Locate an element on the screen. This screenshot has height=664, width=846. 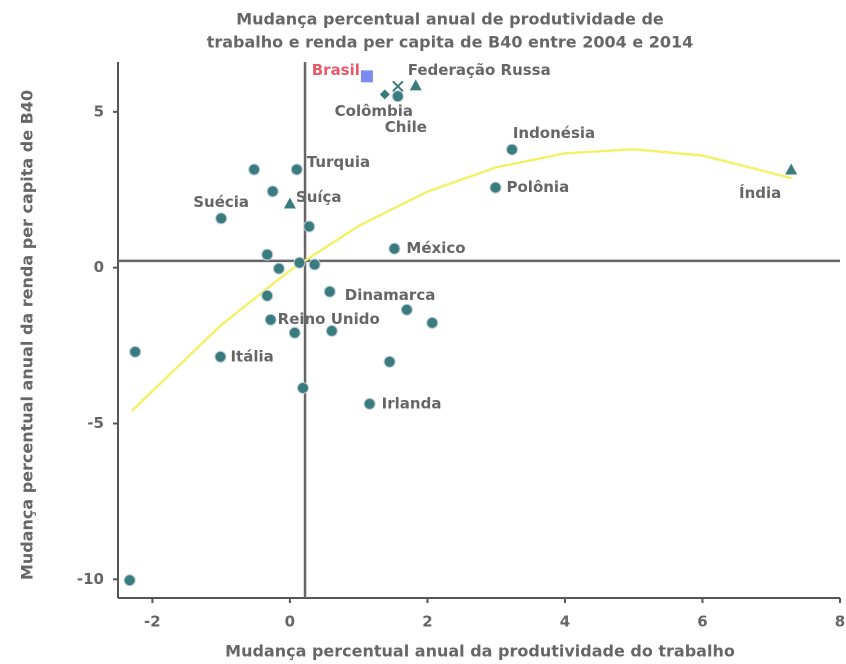
point-label: Irlanda is located at coordinates (412, 403).